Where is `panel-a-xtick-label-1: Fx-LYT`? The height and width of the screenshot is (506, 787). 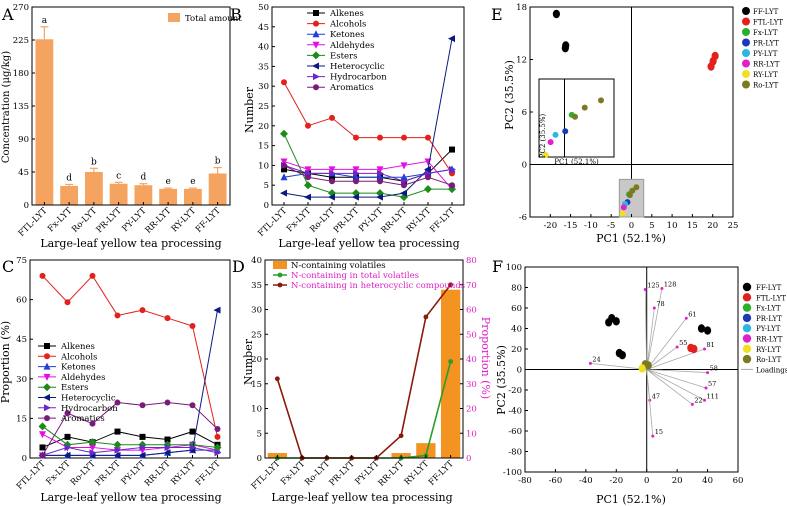
panel-a-xtick-label-1: Fx-LYT is located at coordinates (60, 220).